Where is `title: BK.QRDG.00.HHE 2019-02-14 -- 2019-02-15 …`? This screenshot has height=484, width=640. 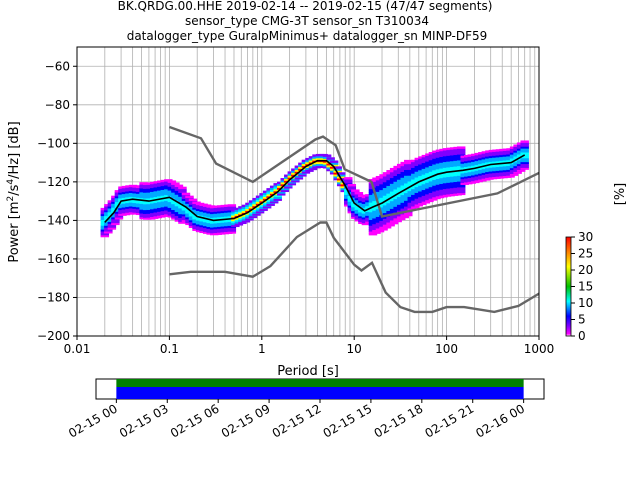 title: BK.QRDG.00.HHE 2019-02-14 -- 2019-02-15 … is located at coordinates (305, 21).